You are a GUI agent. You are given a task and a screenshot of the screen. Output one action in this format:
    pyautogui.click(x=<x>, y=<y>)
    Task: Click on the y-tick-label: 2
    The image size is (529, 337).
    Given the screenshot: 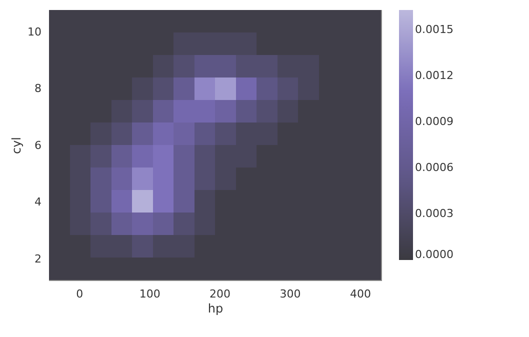 What is the action you would take?
    pyautogui.click(x=38, y=259)
    